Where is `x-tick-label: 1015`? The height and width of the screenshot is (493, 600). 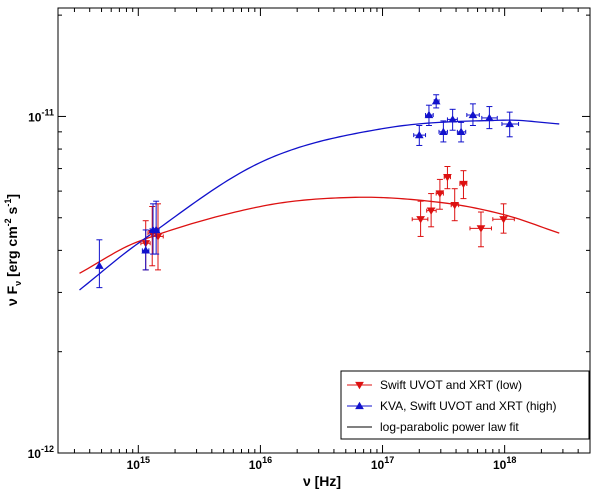 x-tick-label: 1015 is located at coordinates (138, 463).